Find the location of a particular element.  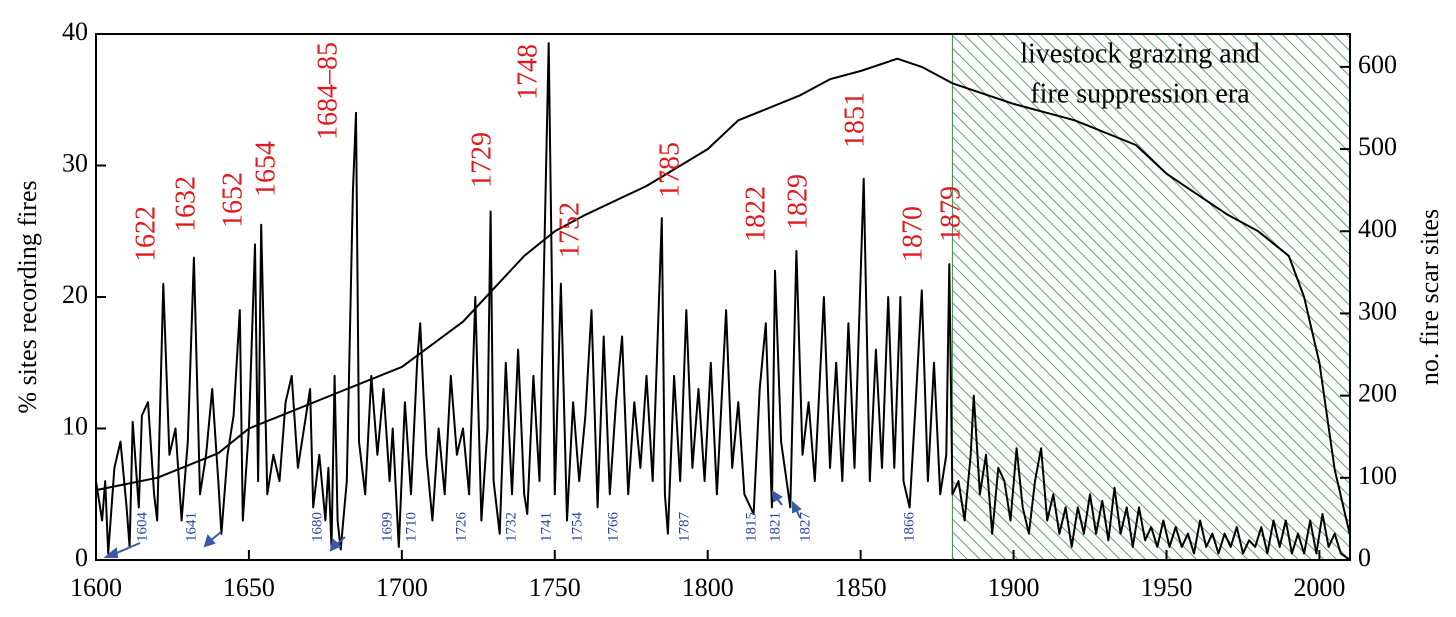

x-tick-label: 1800 is located at coordinates (708, 587).